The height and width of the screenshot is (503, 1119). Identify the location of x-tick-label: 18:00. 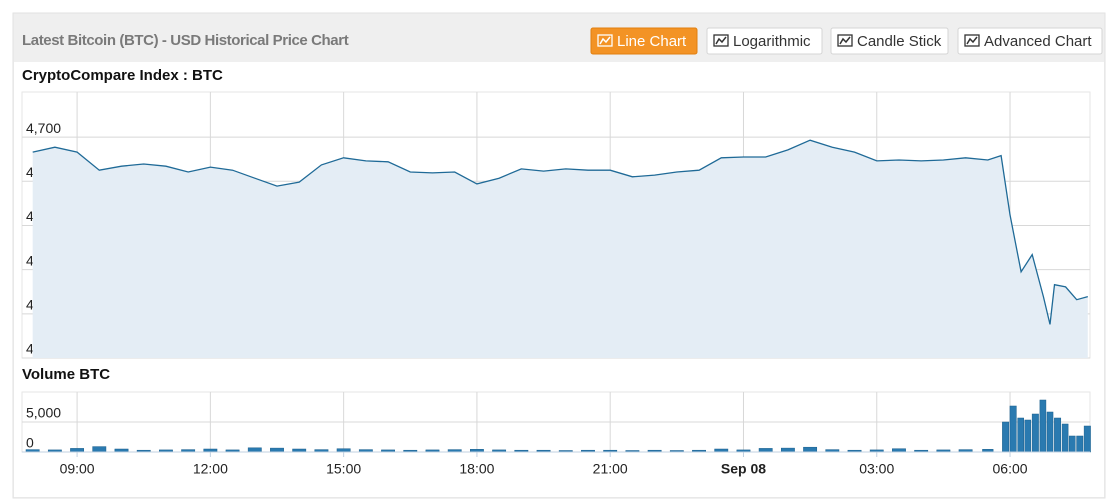
(476, 469).